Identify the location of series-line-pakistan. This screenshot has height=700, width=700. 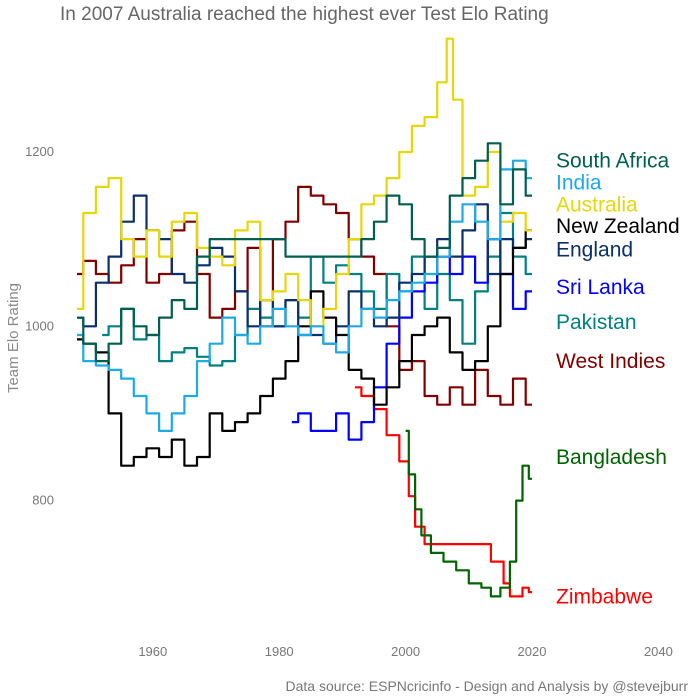
(317, 289).